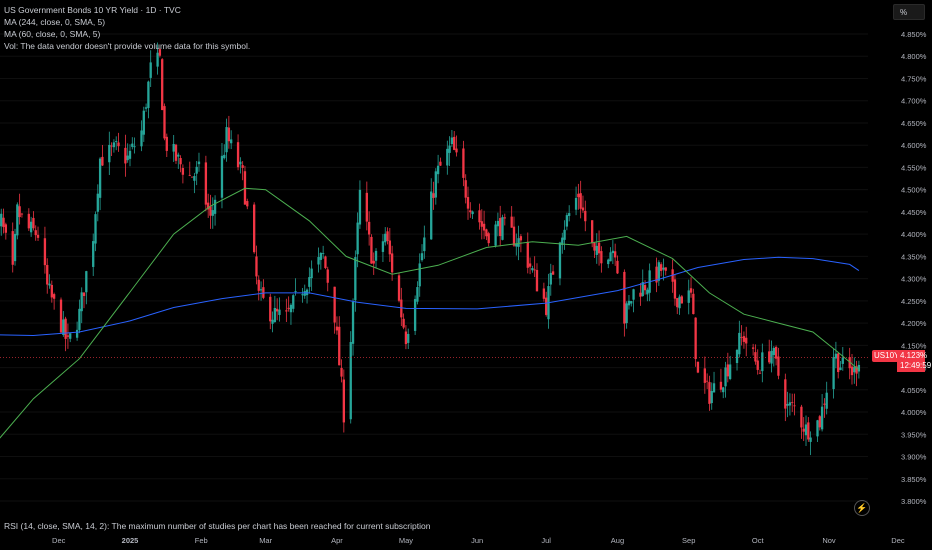  Describe the element at coordinates (52, 34) in the screenshot. I see `ma60-legend: MA (60, close, 0, SMA, 5)` at that location.